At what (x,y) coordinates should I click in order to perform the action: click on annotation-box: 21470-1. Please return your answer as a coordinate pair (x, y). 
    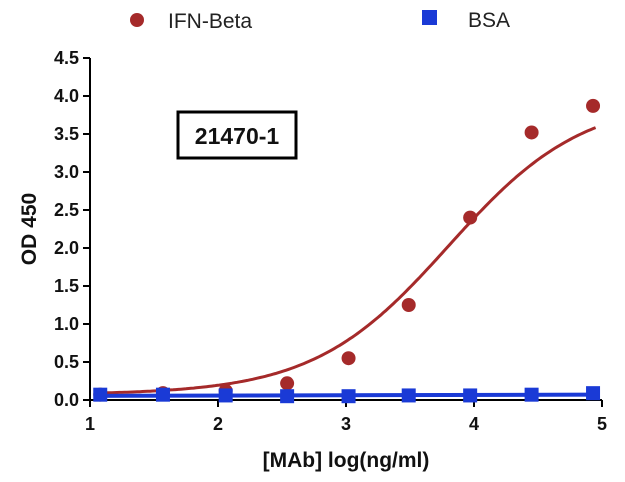
    Looking at the image, I should click on (237, 135).